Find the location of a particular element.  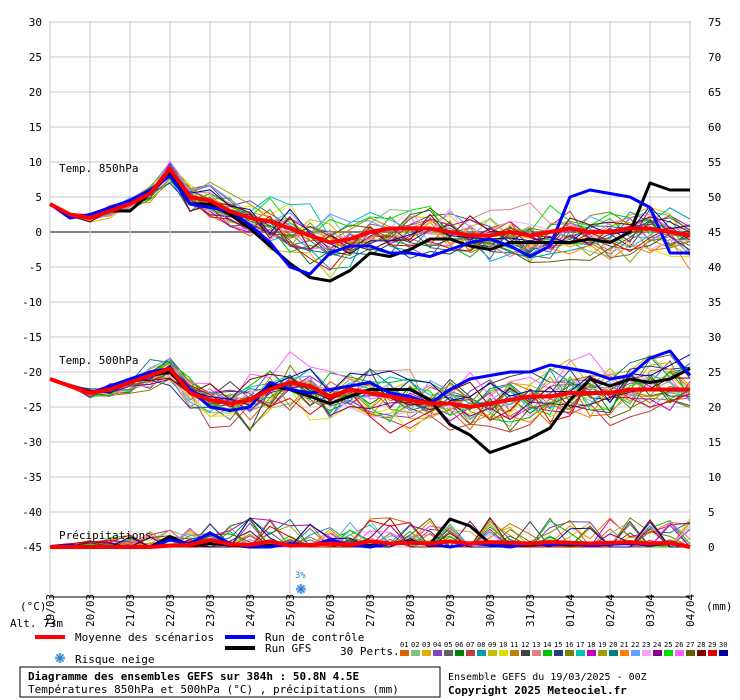

legend-gfs-swatch is located at coordinates (240, 648).